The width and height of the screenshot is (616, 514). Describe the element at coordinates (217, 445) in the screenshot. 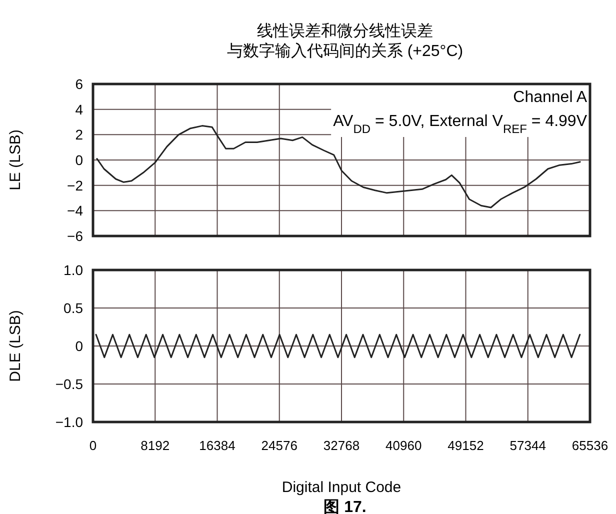

I see `x-tick-label: 16384` at that location.